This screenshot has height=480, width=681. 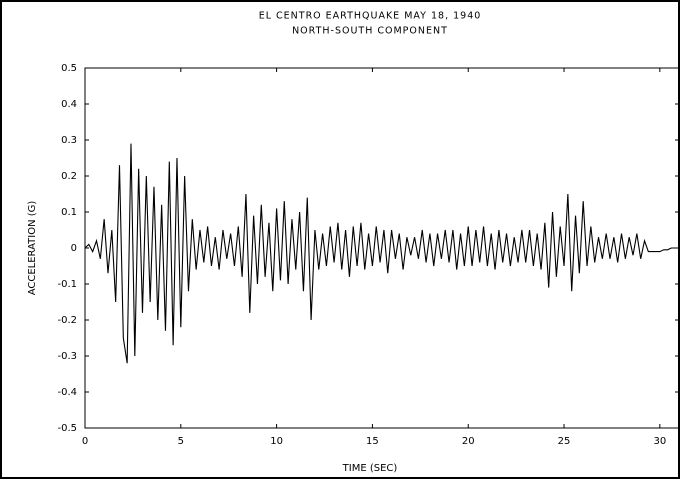 I want to click on y-tick-label: 0.4, so click(x=69, y=104).